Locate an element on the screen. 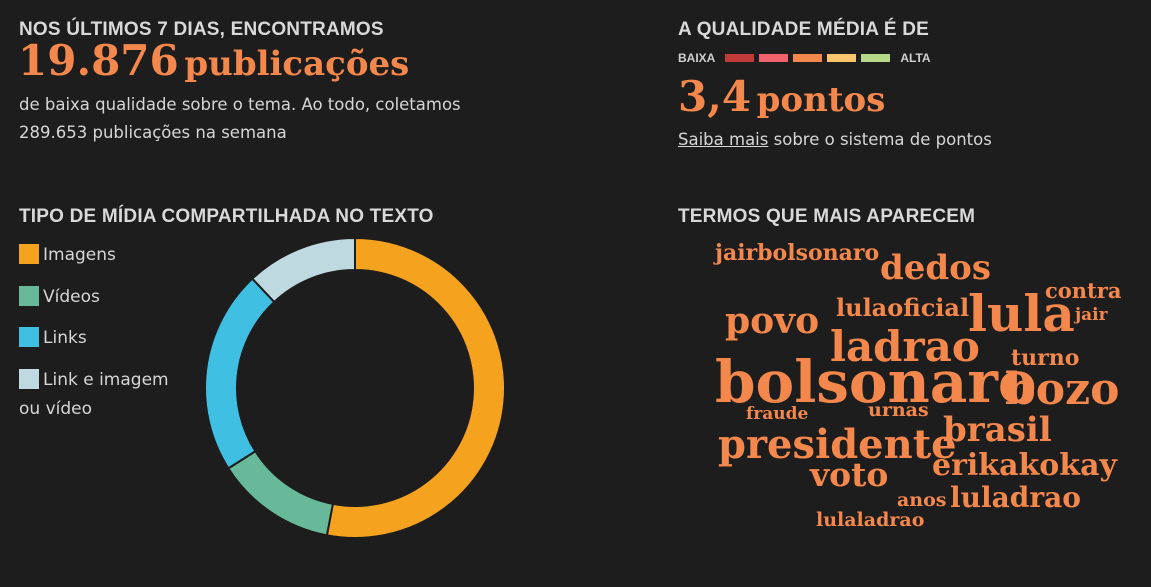 This screenshot has width=1151, height=587. count-unit: publicações is located at coordinates (297, 64).